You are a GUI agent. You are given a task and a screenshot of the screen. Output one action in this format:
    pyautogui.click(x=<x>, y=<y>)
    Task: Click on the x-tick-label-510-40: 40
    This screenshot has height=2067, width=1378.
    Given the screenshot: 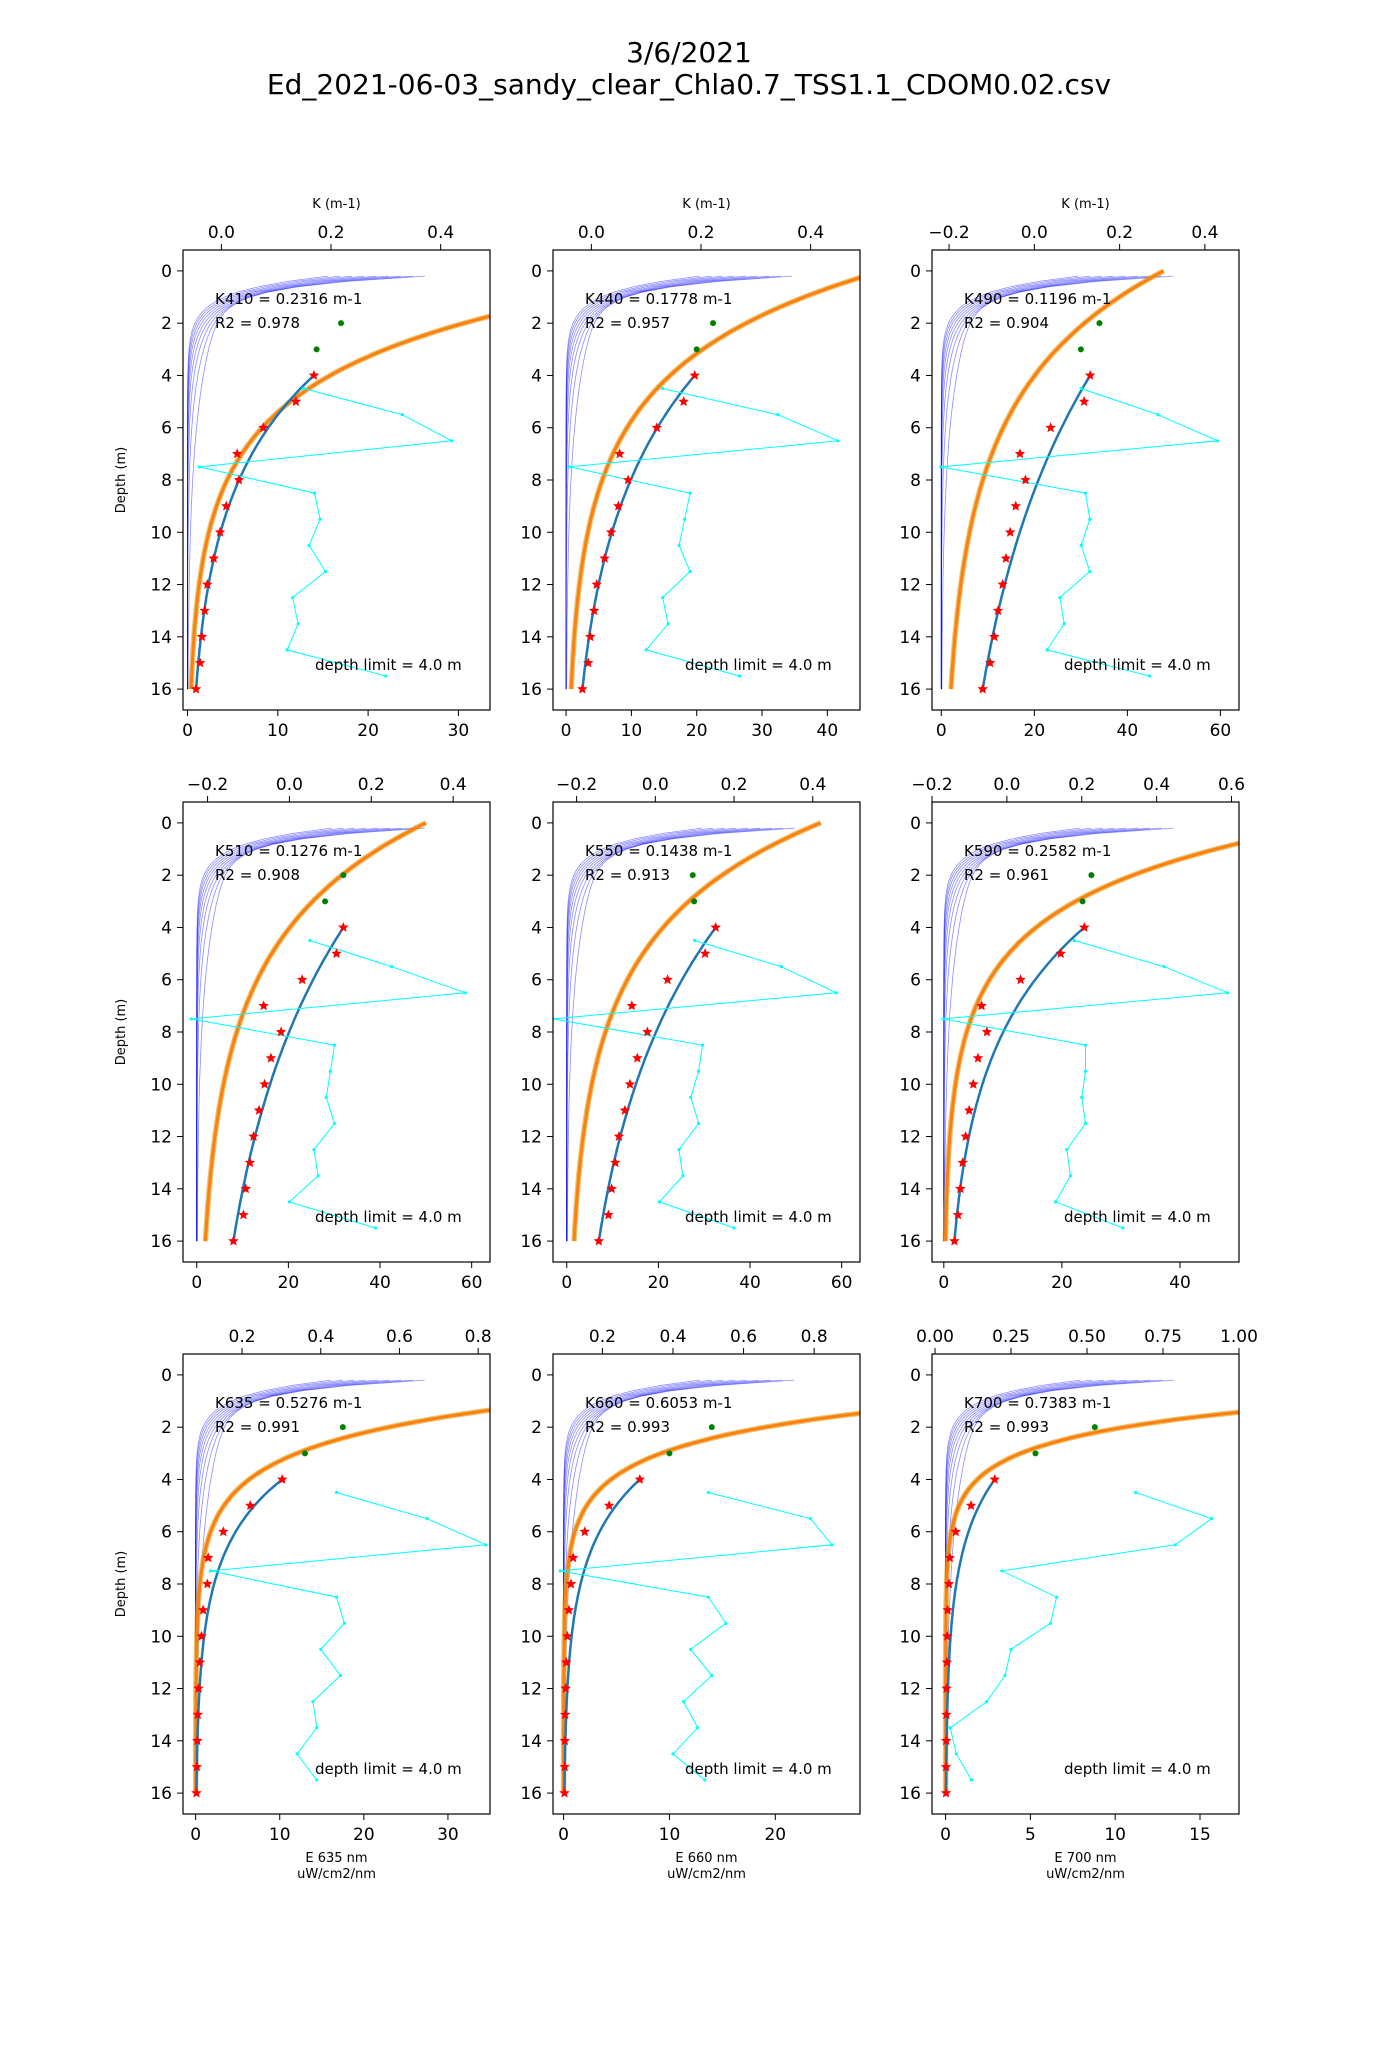 What is the action you would take?
    pyautogui.click(x=380, y=1283)
    